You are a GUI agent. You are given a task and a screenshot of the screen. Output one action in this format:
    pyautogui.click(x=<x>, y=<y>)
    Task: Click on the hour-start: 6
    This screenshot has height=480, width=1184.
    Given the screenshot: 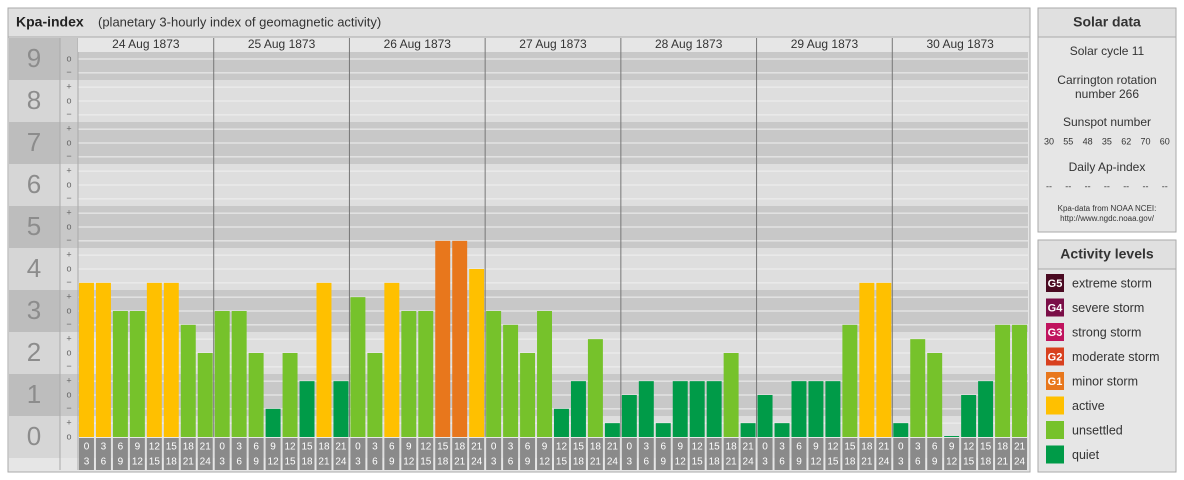 What is the action you would take?
    pyautogui.click(x=935, y=447)
    